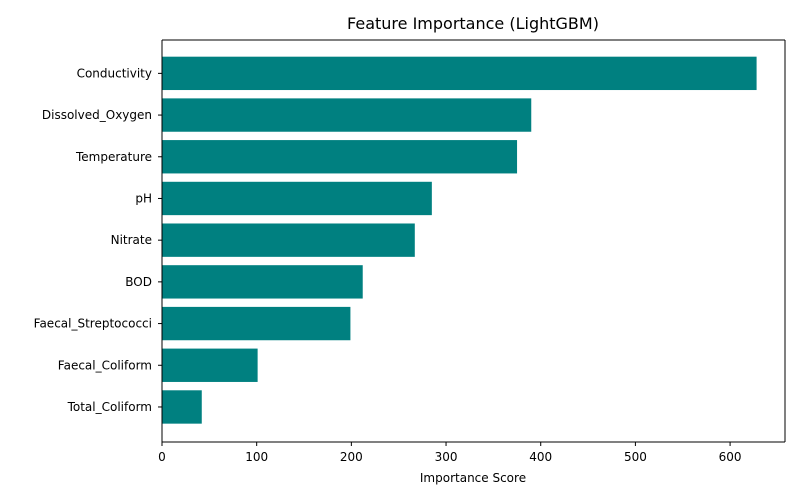  What do you see at coordinates (340, 157) in the screenshot?
I see `bar-temperature` at bounding box center [340, 157].